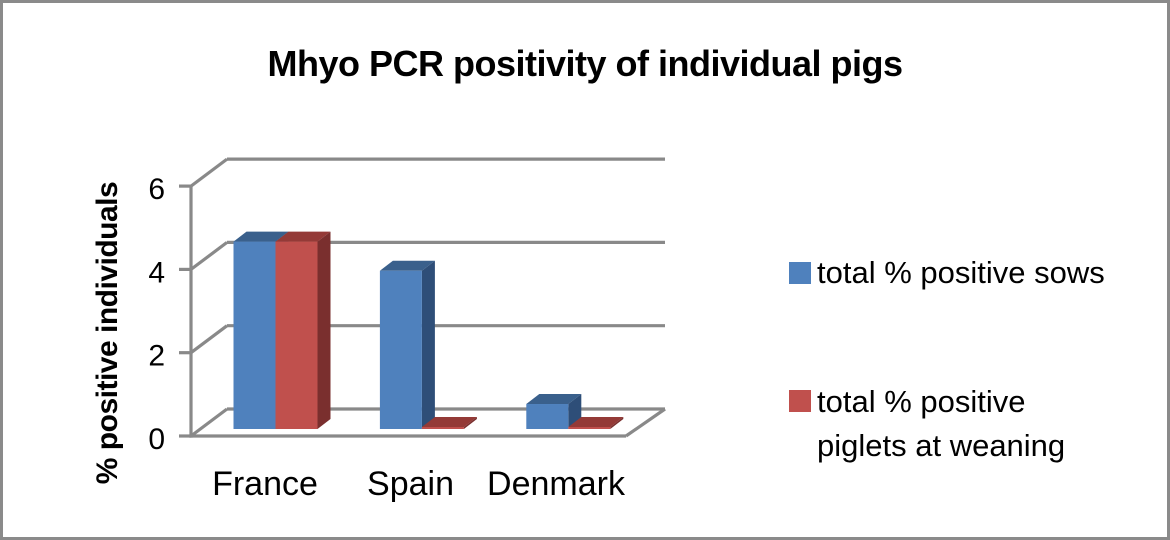 The width and height of the screenshot is (1170, 540). Describe the element at coordinates (156, 272) in the screenshot. I see `y-tick-label: 4` at that location.